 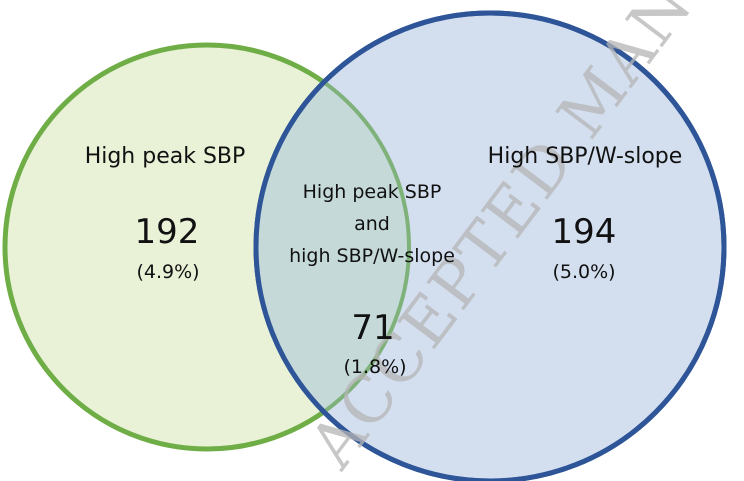 I want to click on overlap-count: 71, so click(x=372, y=328).